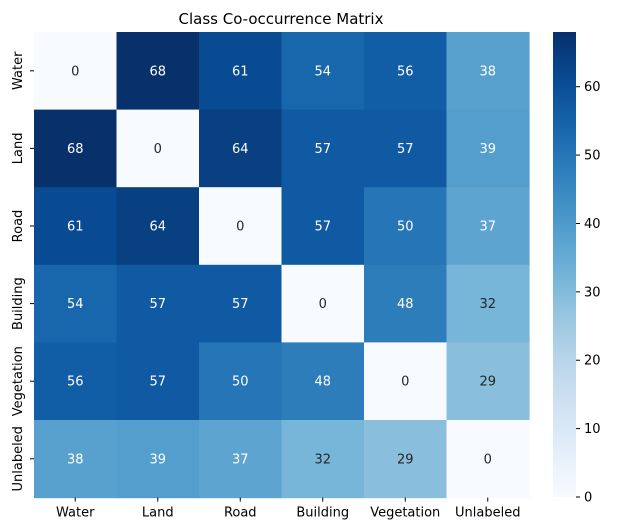  Describe the element at coordinates (487, 513) in the screenshot. I see `x-tick-label: Unlabeled` at that location.